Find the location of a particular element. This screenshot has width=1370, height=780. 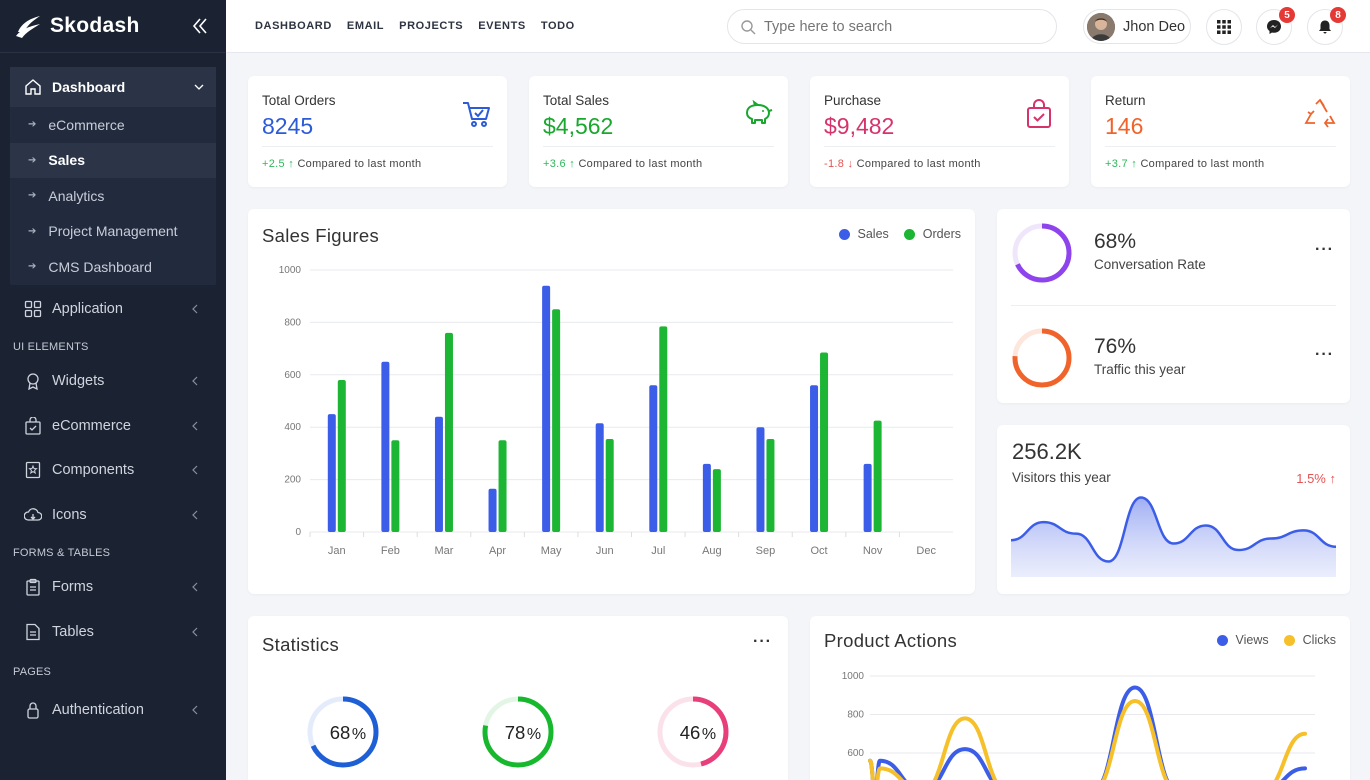

sidebar-subitem-analytics: ➔ Analytics is located at coordinates (113, 196).